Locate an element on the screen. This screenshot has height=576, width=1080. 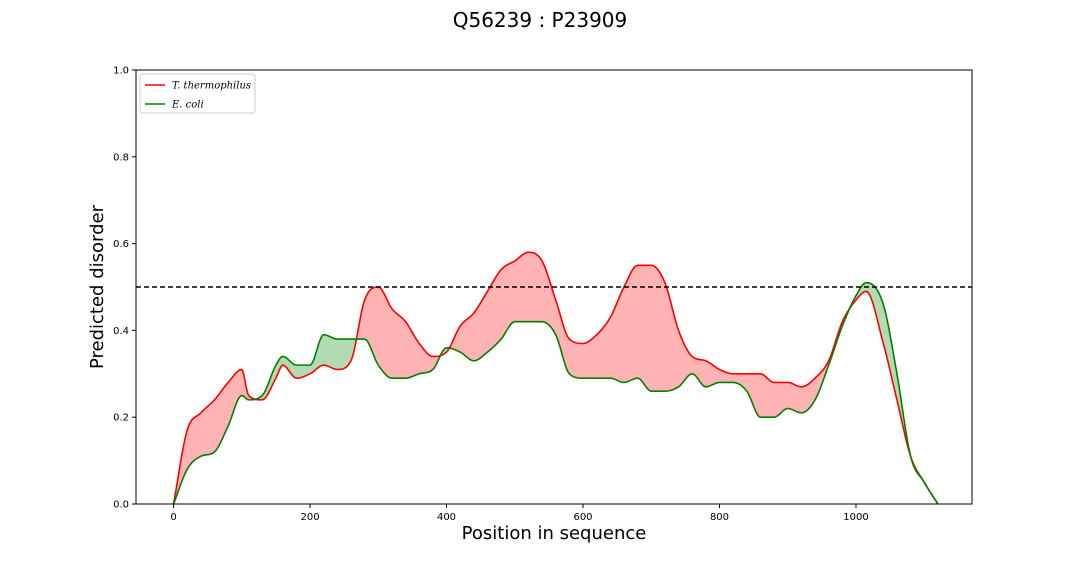
y-axis-label: Predicted disorder is located at coordinates (97, 286).